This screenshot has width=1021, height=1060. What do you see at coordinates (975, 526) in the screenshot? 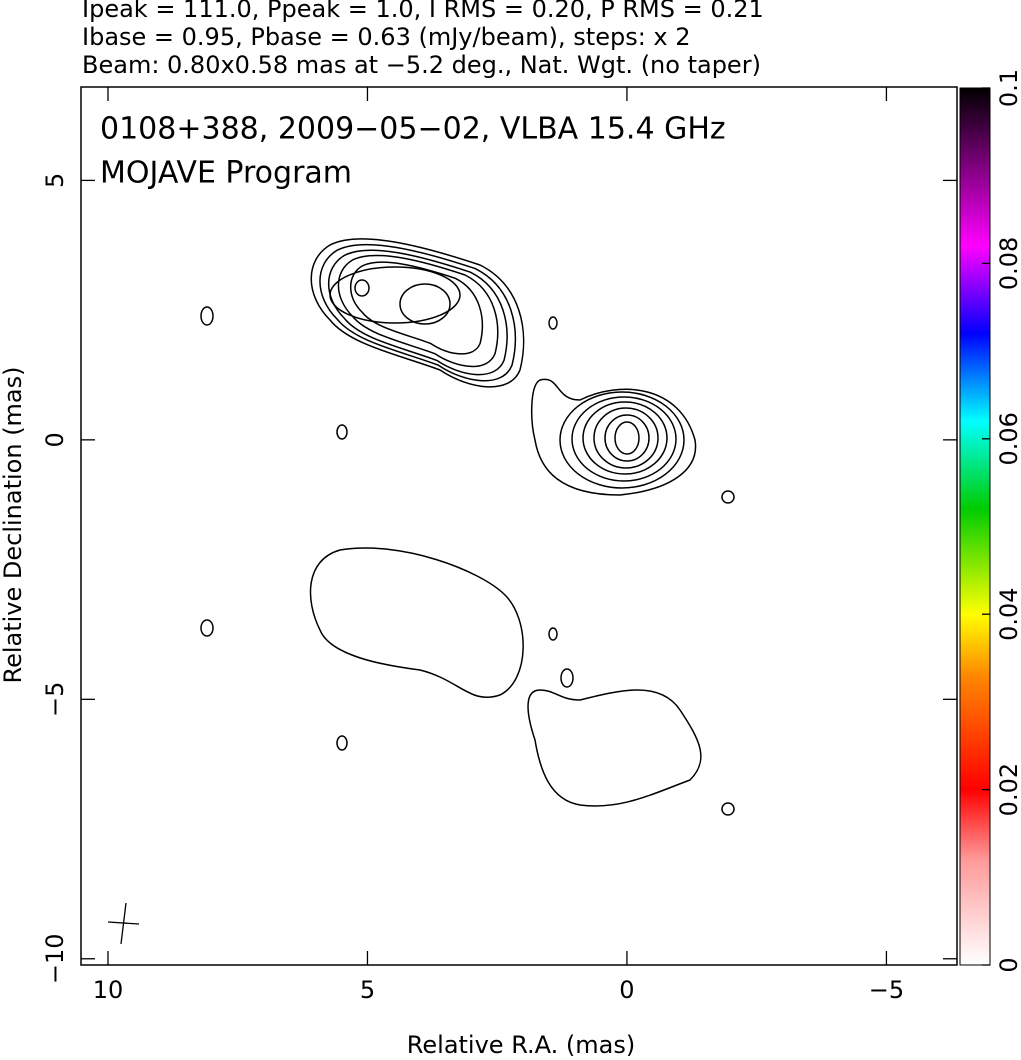
I see `colorbar` at bounding box center [975, 526].